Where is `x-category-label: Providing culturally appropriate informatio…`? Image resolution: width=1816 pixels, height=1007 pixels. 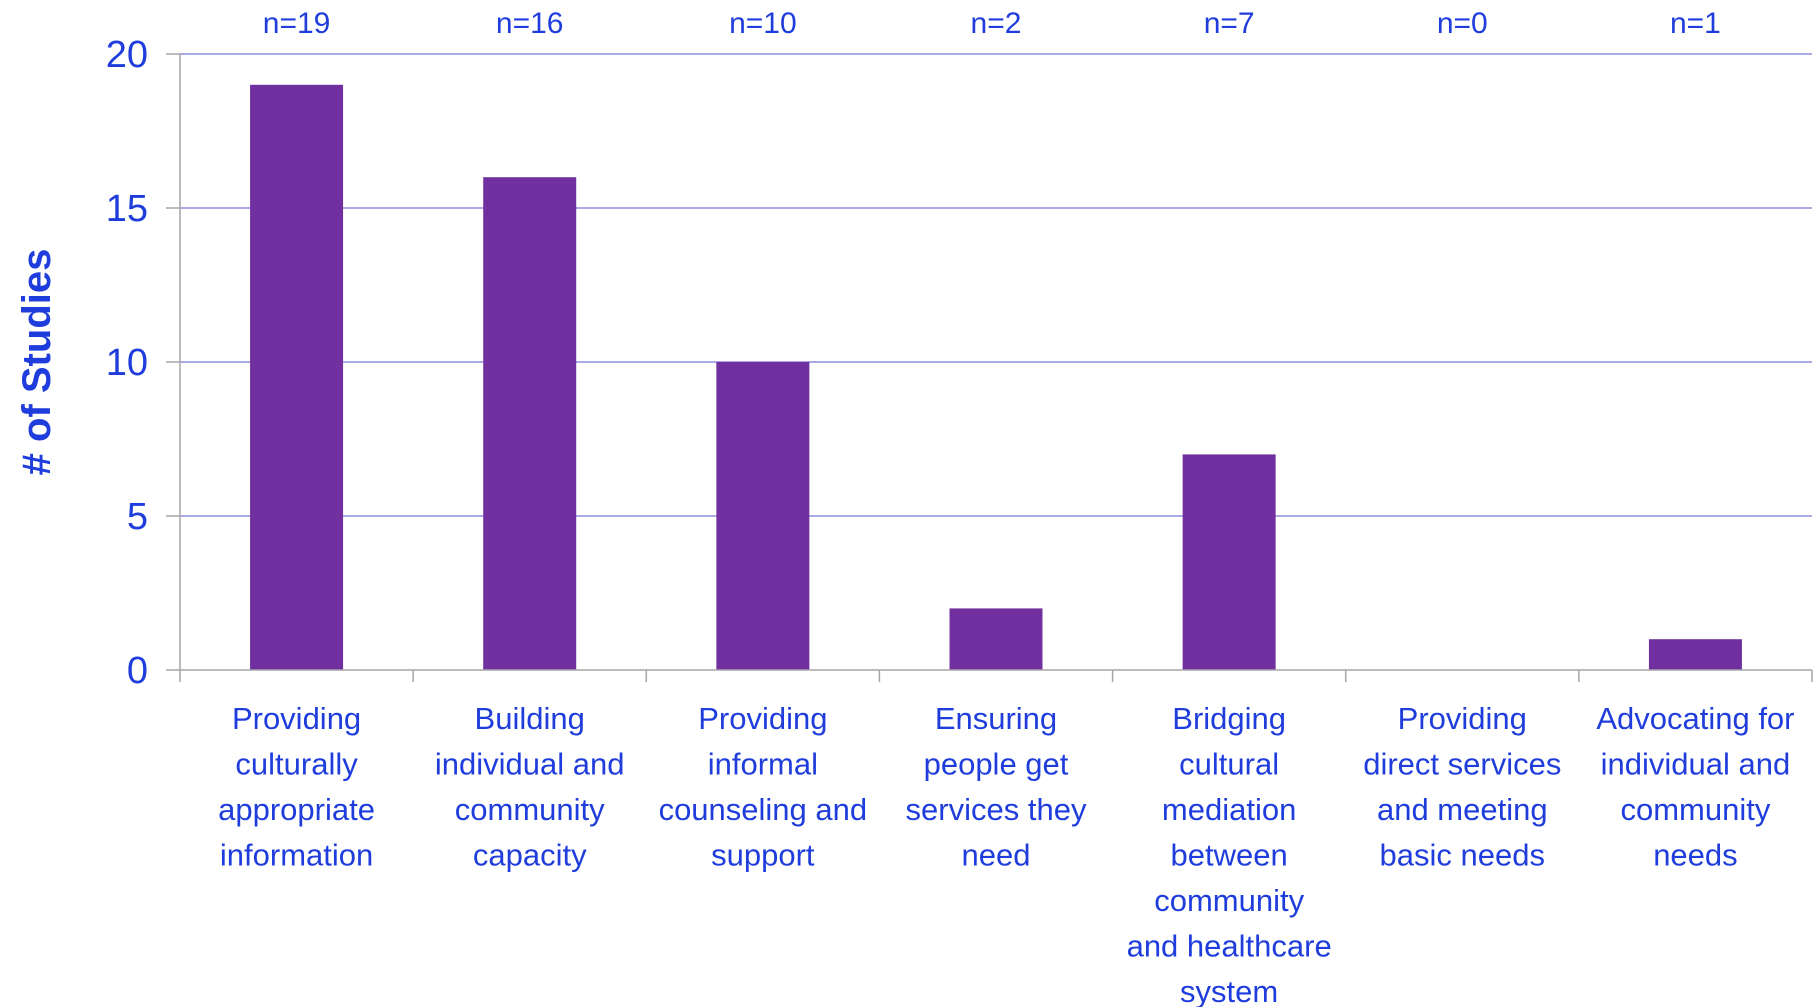 x-category-label: Providing culturally appropriate informatio… is located at coordinates (296, 787).